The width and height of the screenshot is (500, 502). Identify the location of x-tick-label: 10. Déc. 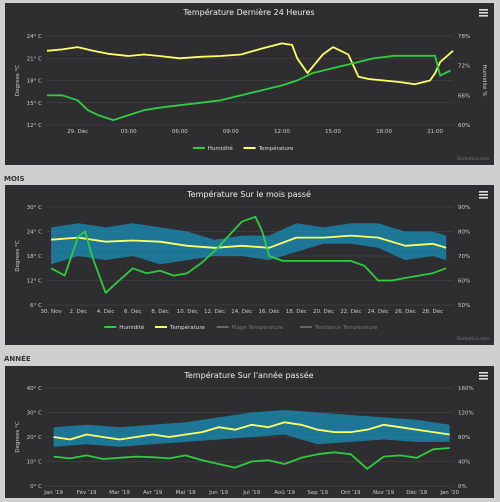
(187, 311).